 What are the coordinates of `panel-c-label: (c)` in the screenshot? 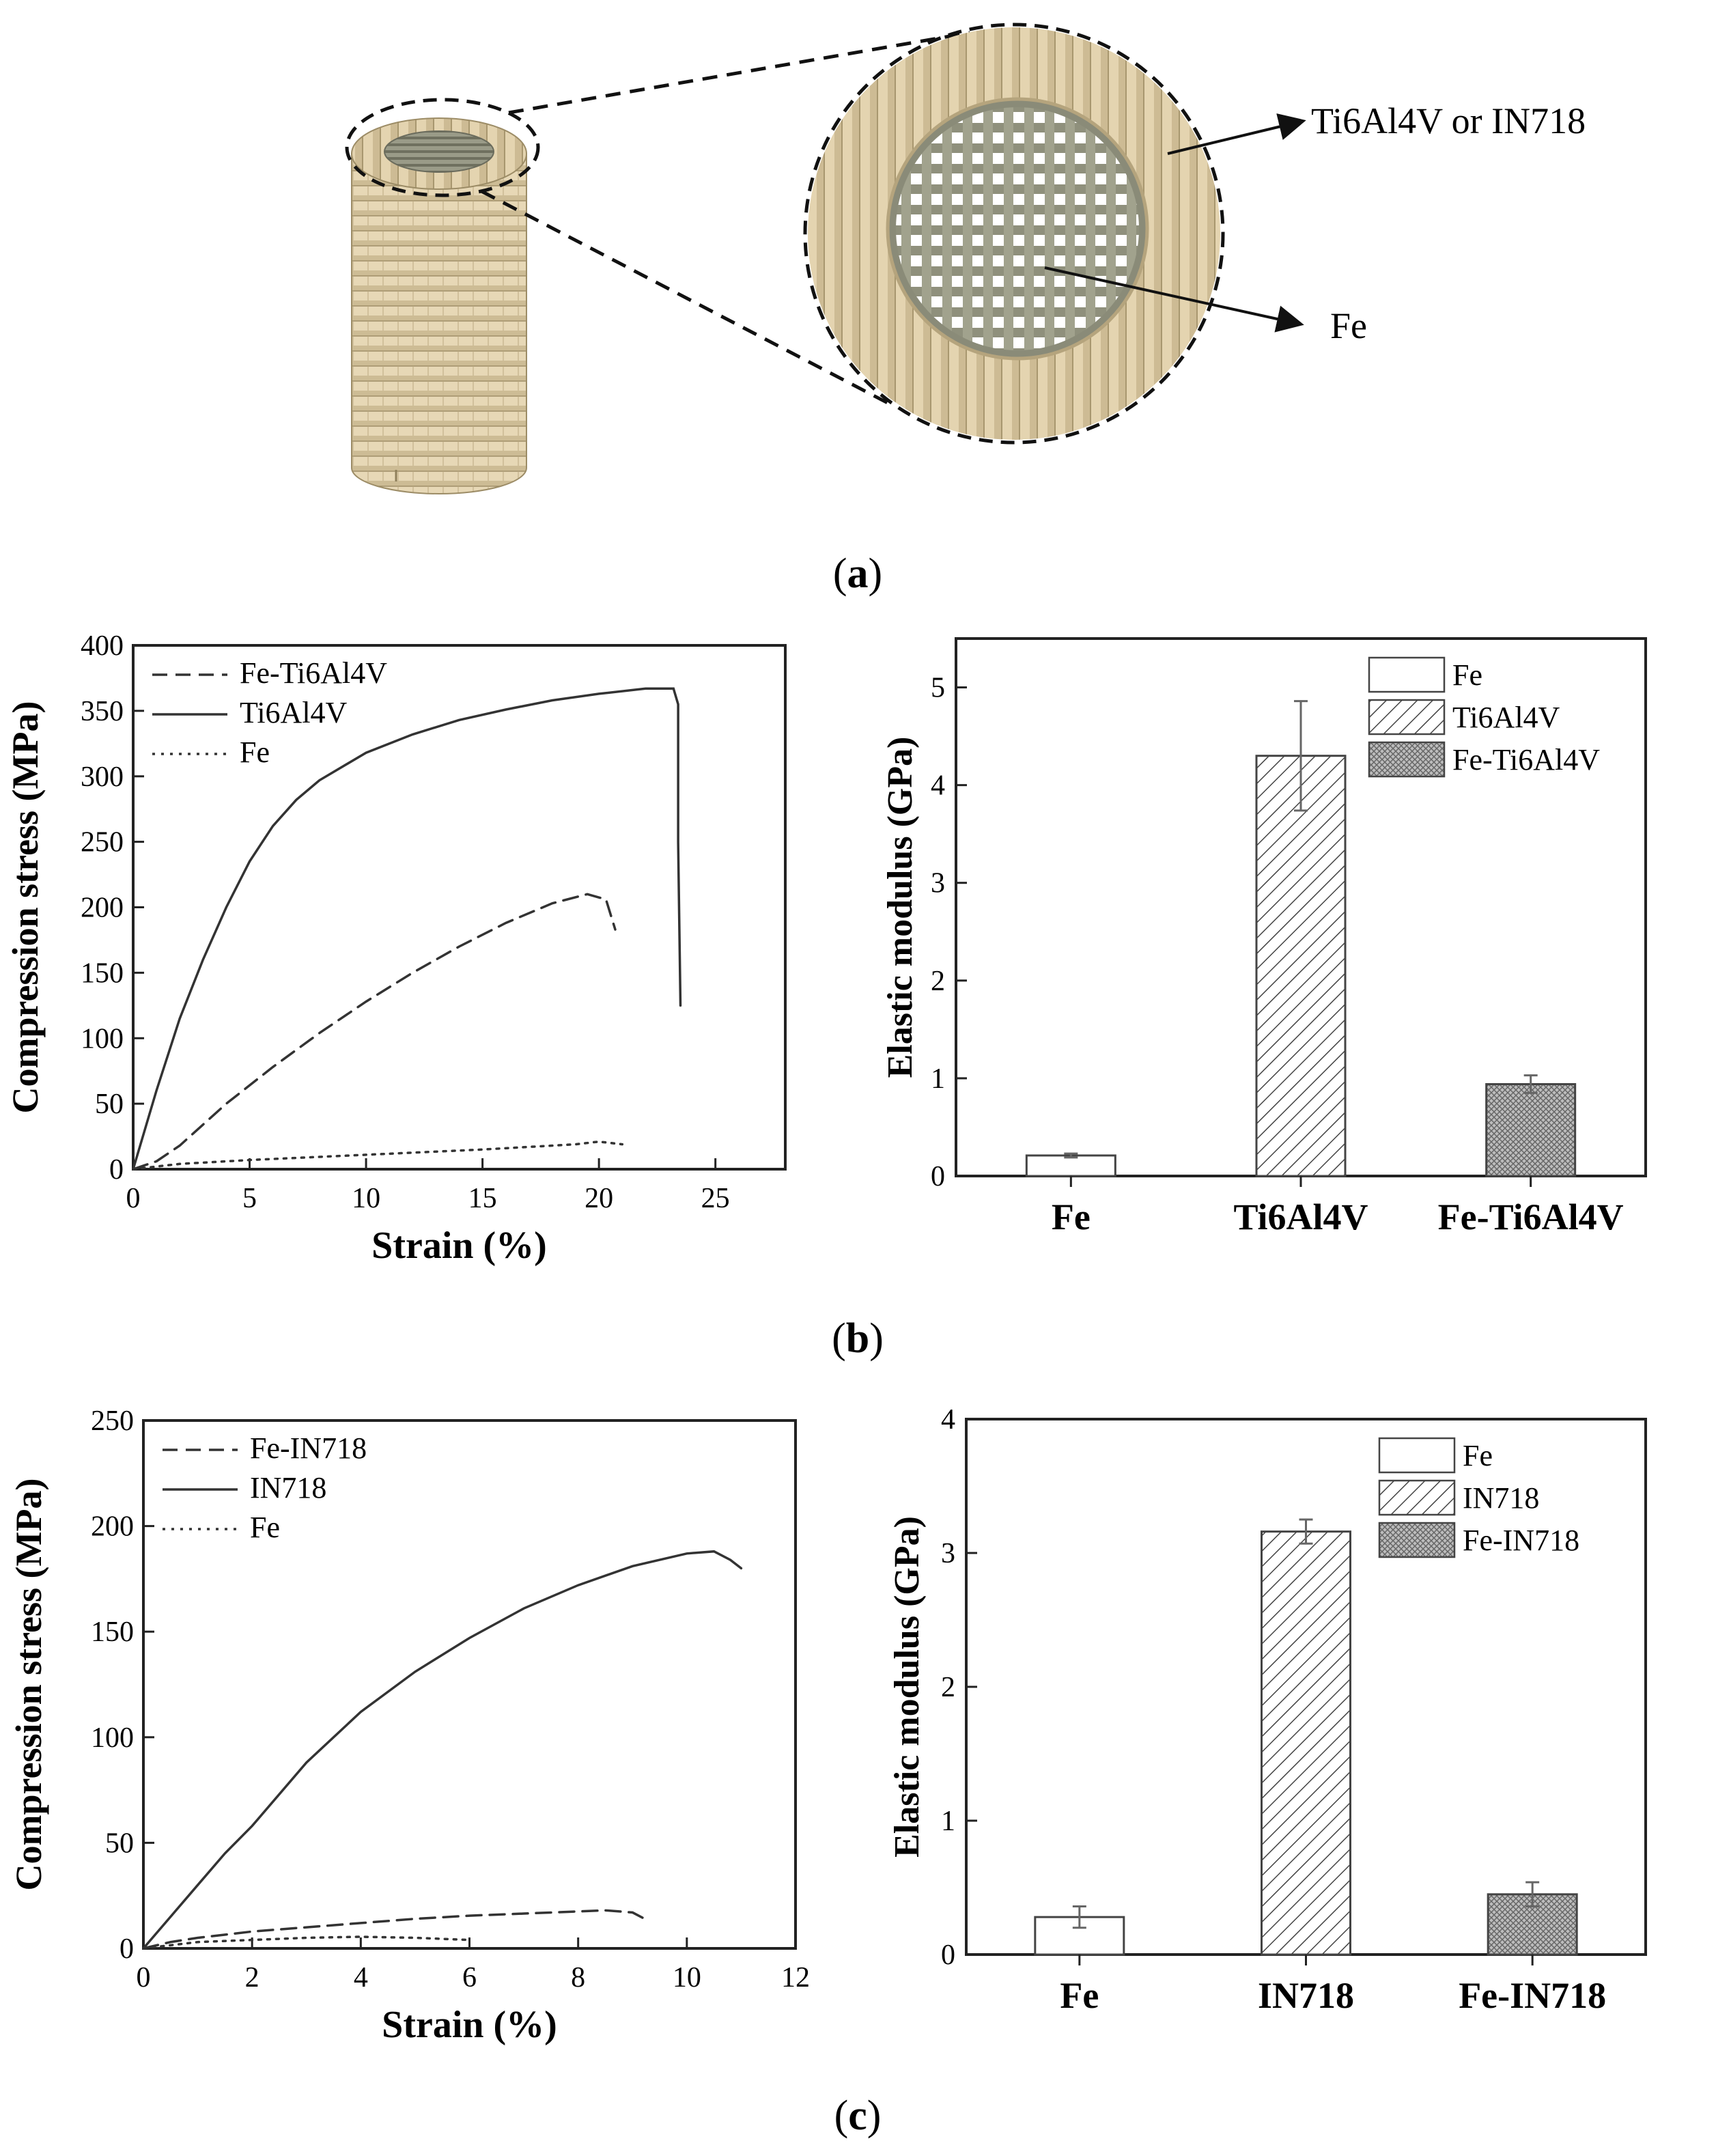 It's located at (858, 2115).